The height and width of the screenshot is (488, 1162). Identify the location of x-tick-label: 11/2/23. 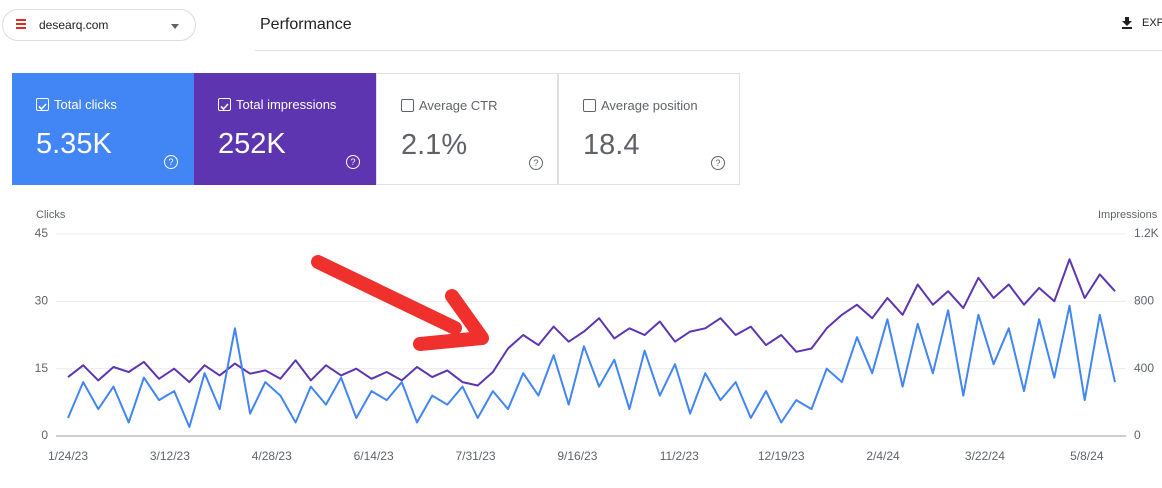
(679, 456).